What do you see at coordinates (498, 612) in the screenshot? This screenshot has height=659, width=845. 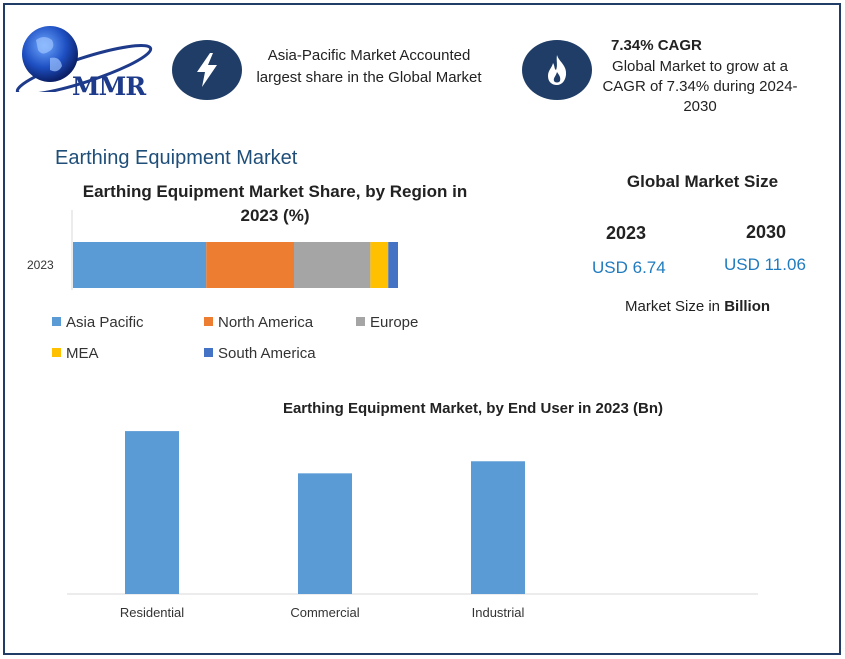 I see `end-user-category-label-industrial: Industrial` at bounding box center [498, 612].